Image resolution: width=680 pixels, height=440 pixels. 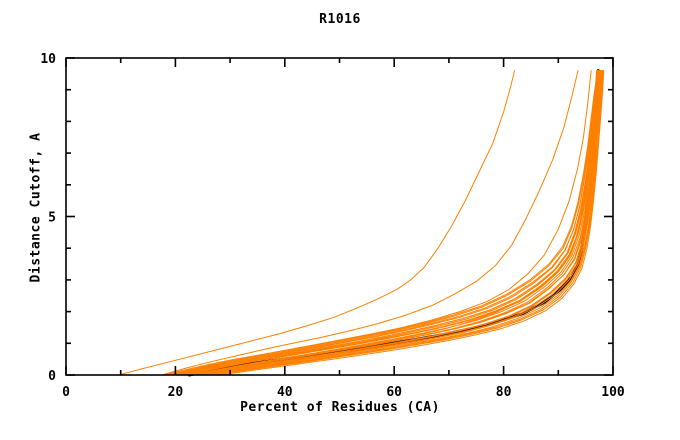 What do you see at coordinates (66, 392) in the screenshot?
I see `x-tick-label: 0` at bounding box center [66, 392].